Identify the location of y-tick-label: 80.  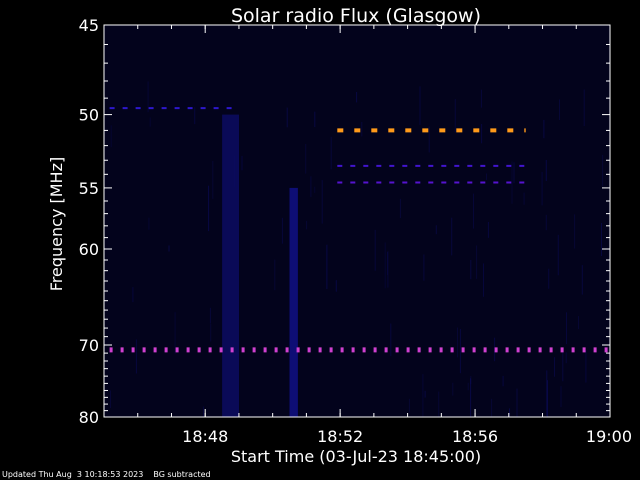
(89, 417).